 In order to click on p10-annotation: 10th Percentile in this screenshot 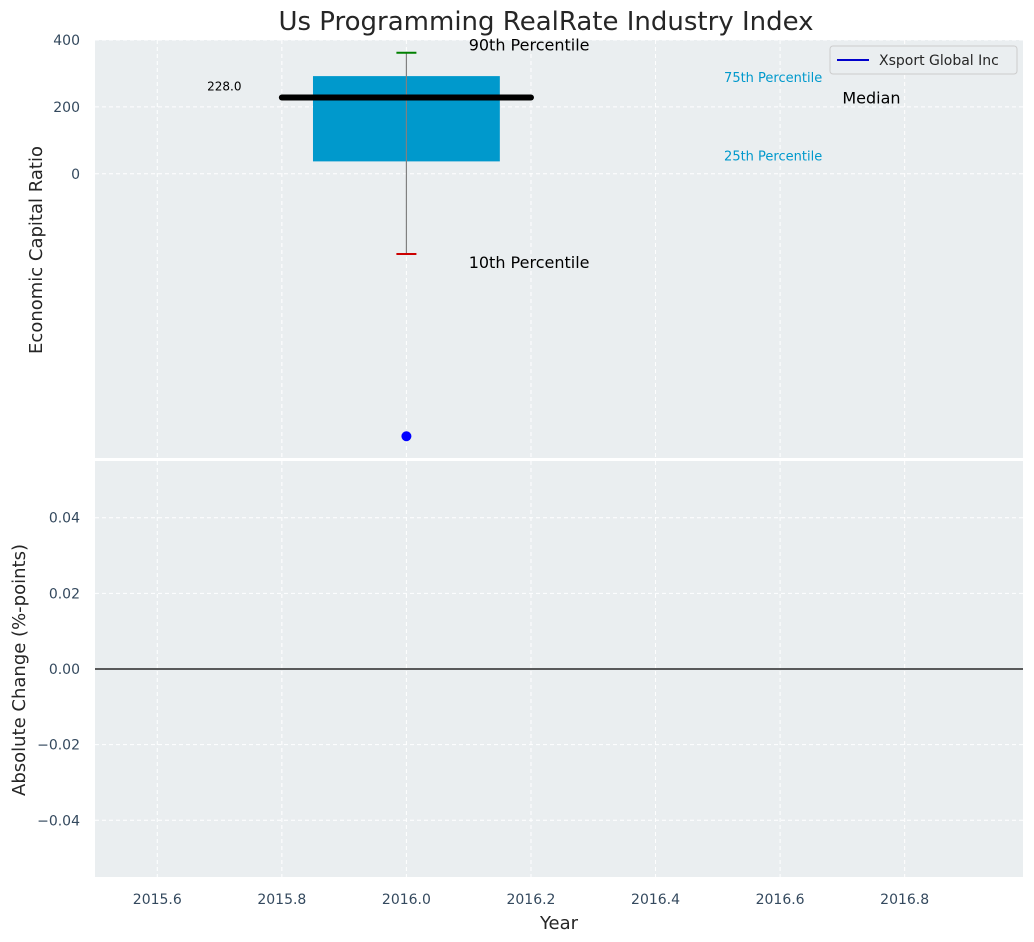, I will do `click(529, 262)`.